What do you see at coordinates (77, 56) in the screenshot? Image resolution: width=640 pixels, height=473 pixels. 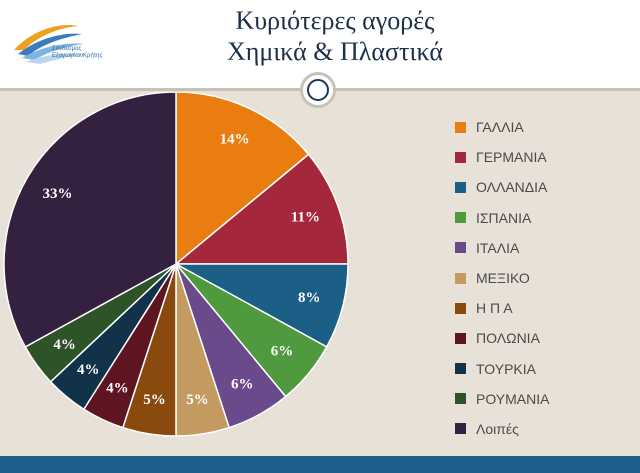 I see `logo-text-line2: ΕξαγωγέωνΚρήτης` at bounding box center [77, 56].